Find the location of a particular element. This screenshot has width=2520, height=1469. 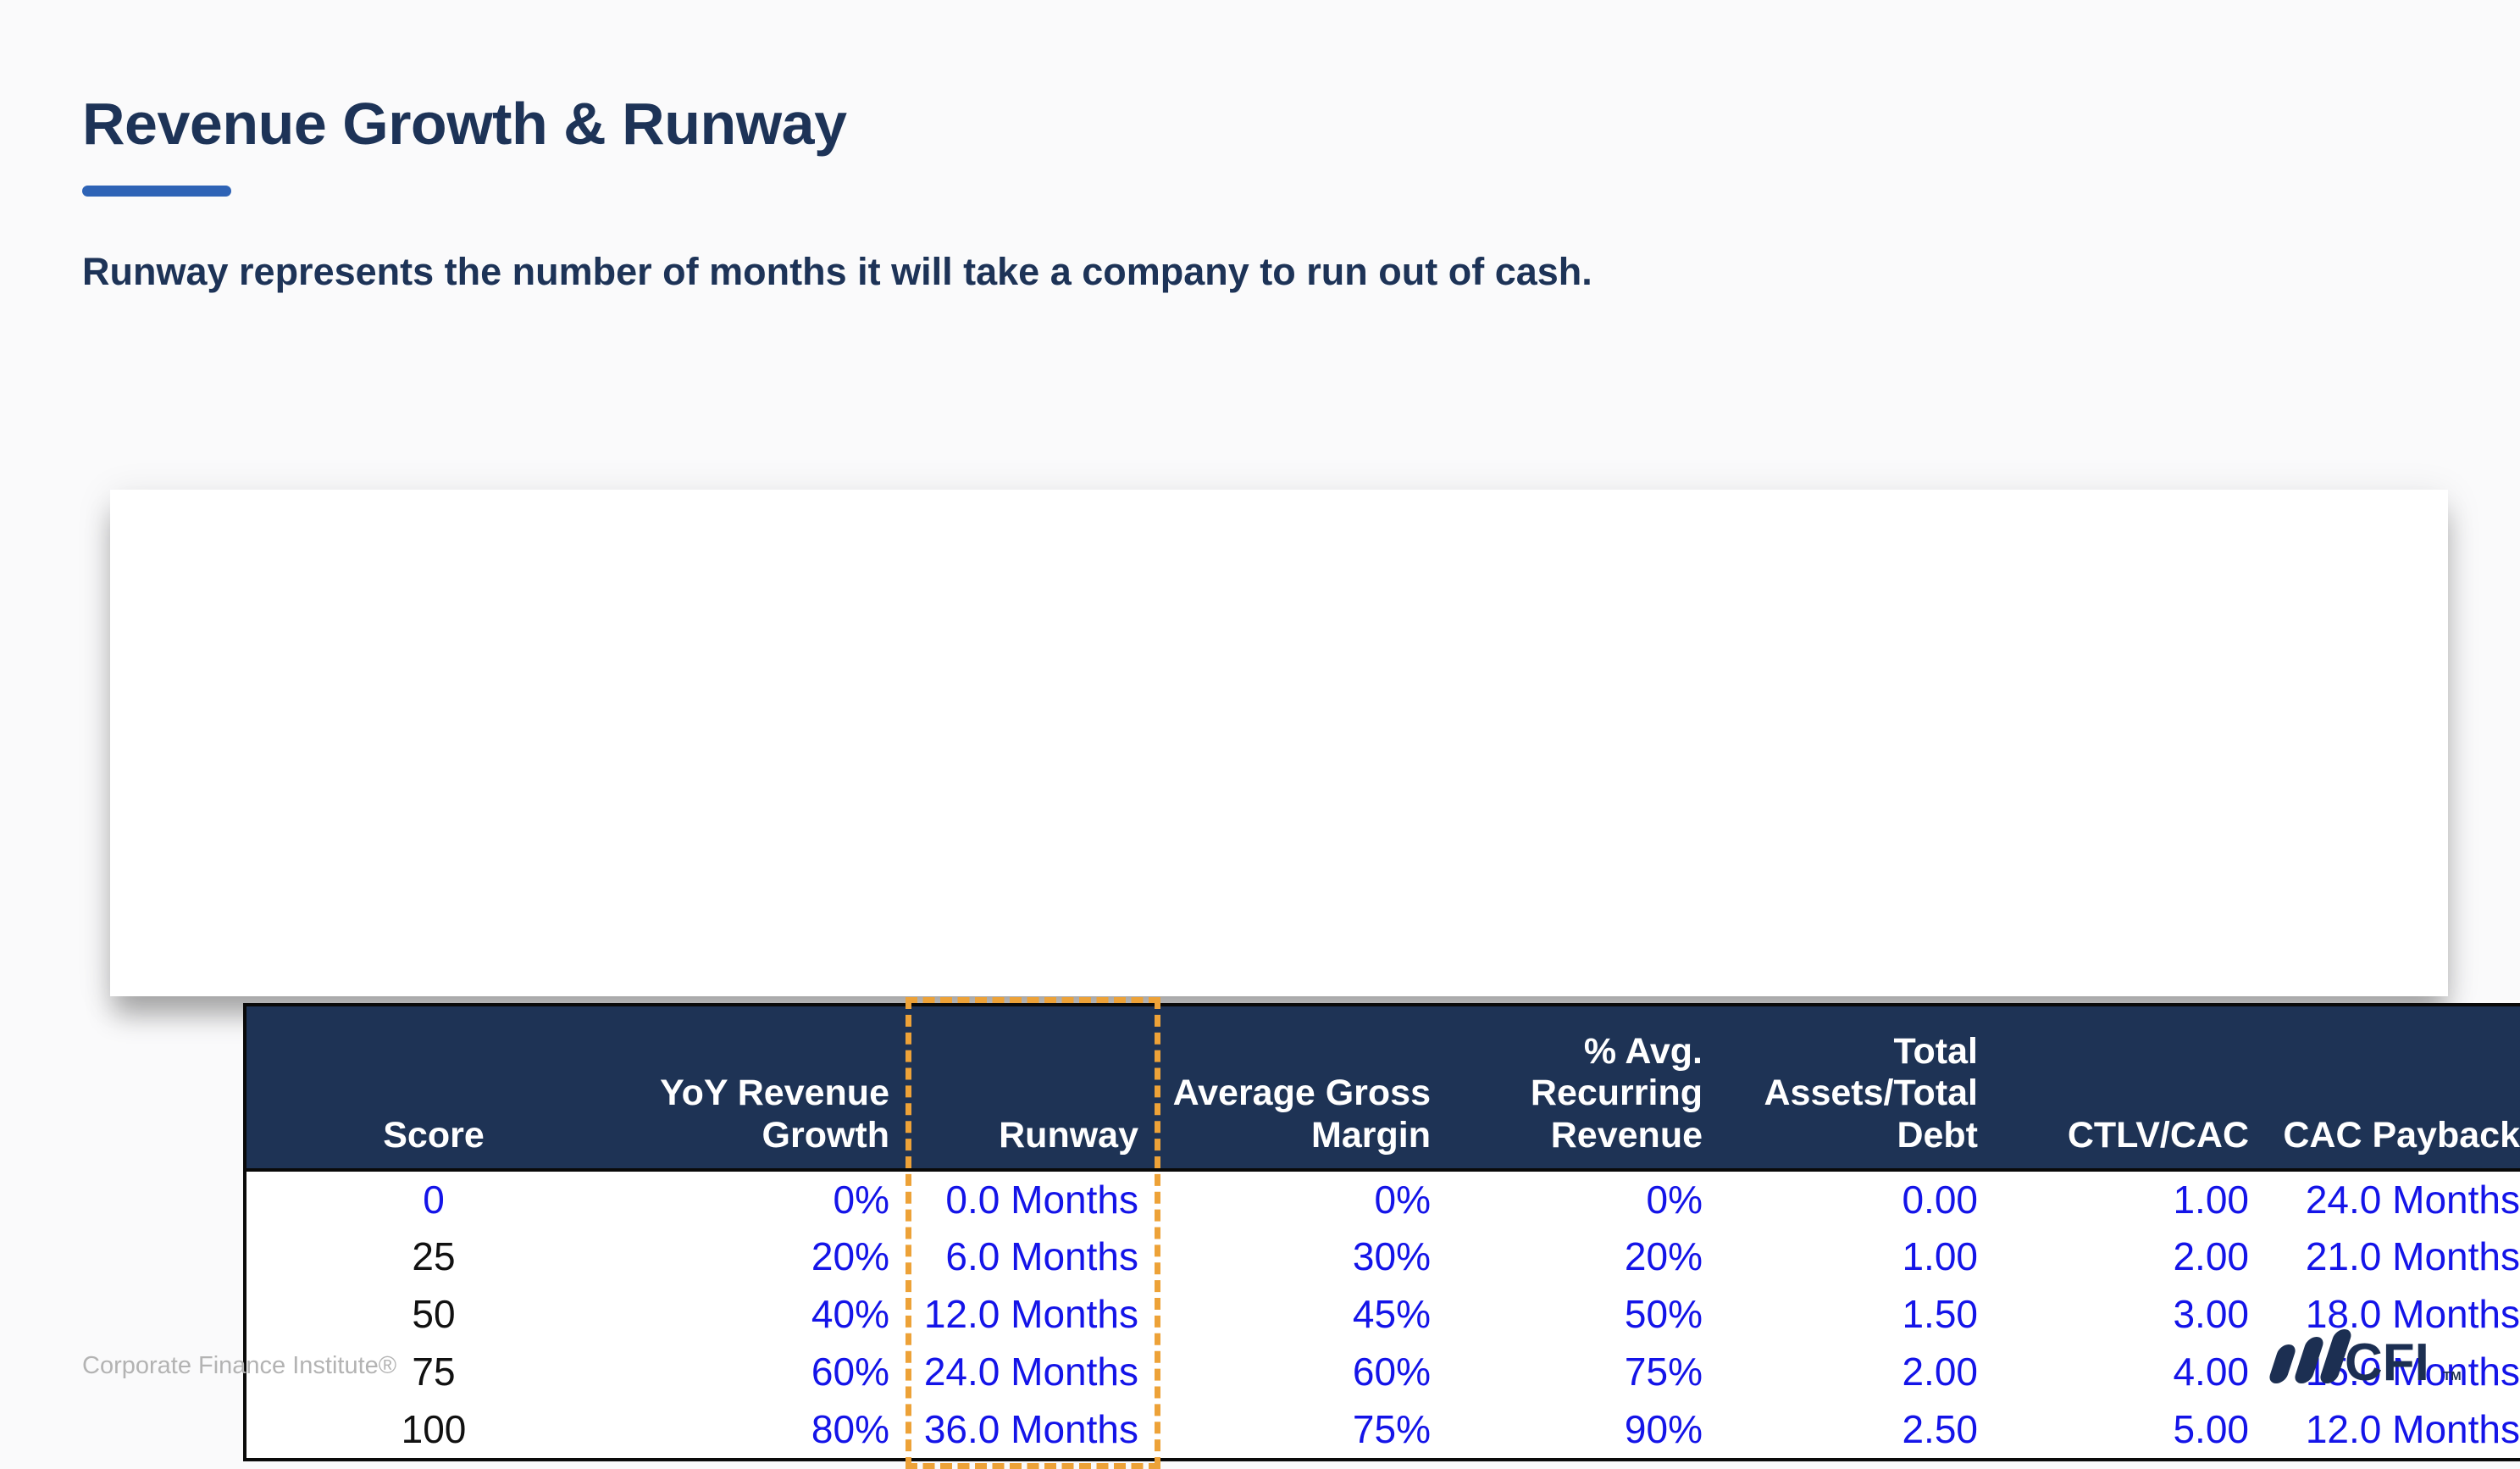

column-header-score: Score is located at coordinates (433, 1089).